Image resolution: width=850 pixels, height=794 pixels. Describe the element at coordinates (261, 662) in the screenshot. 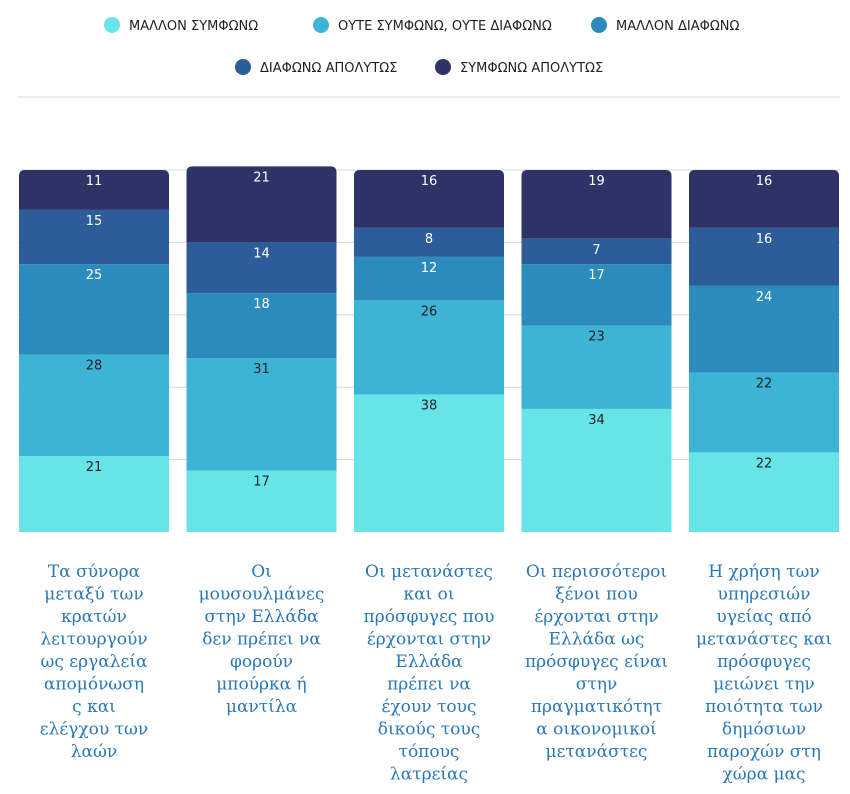

I see `category-label-line: φορούν` at that location.